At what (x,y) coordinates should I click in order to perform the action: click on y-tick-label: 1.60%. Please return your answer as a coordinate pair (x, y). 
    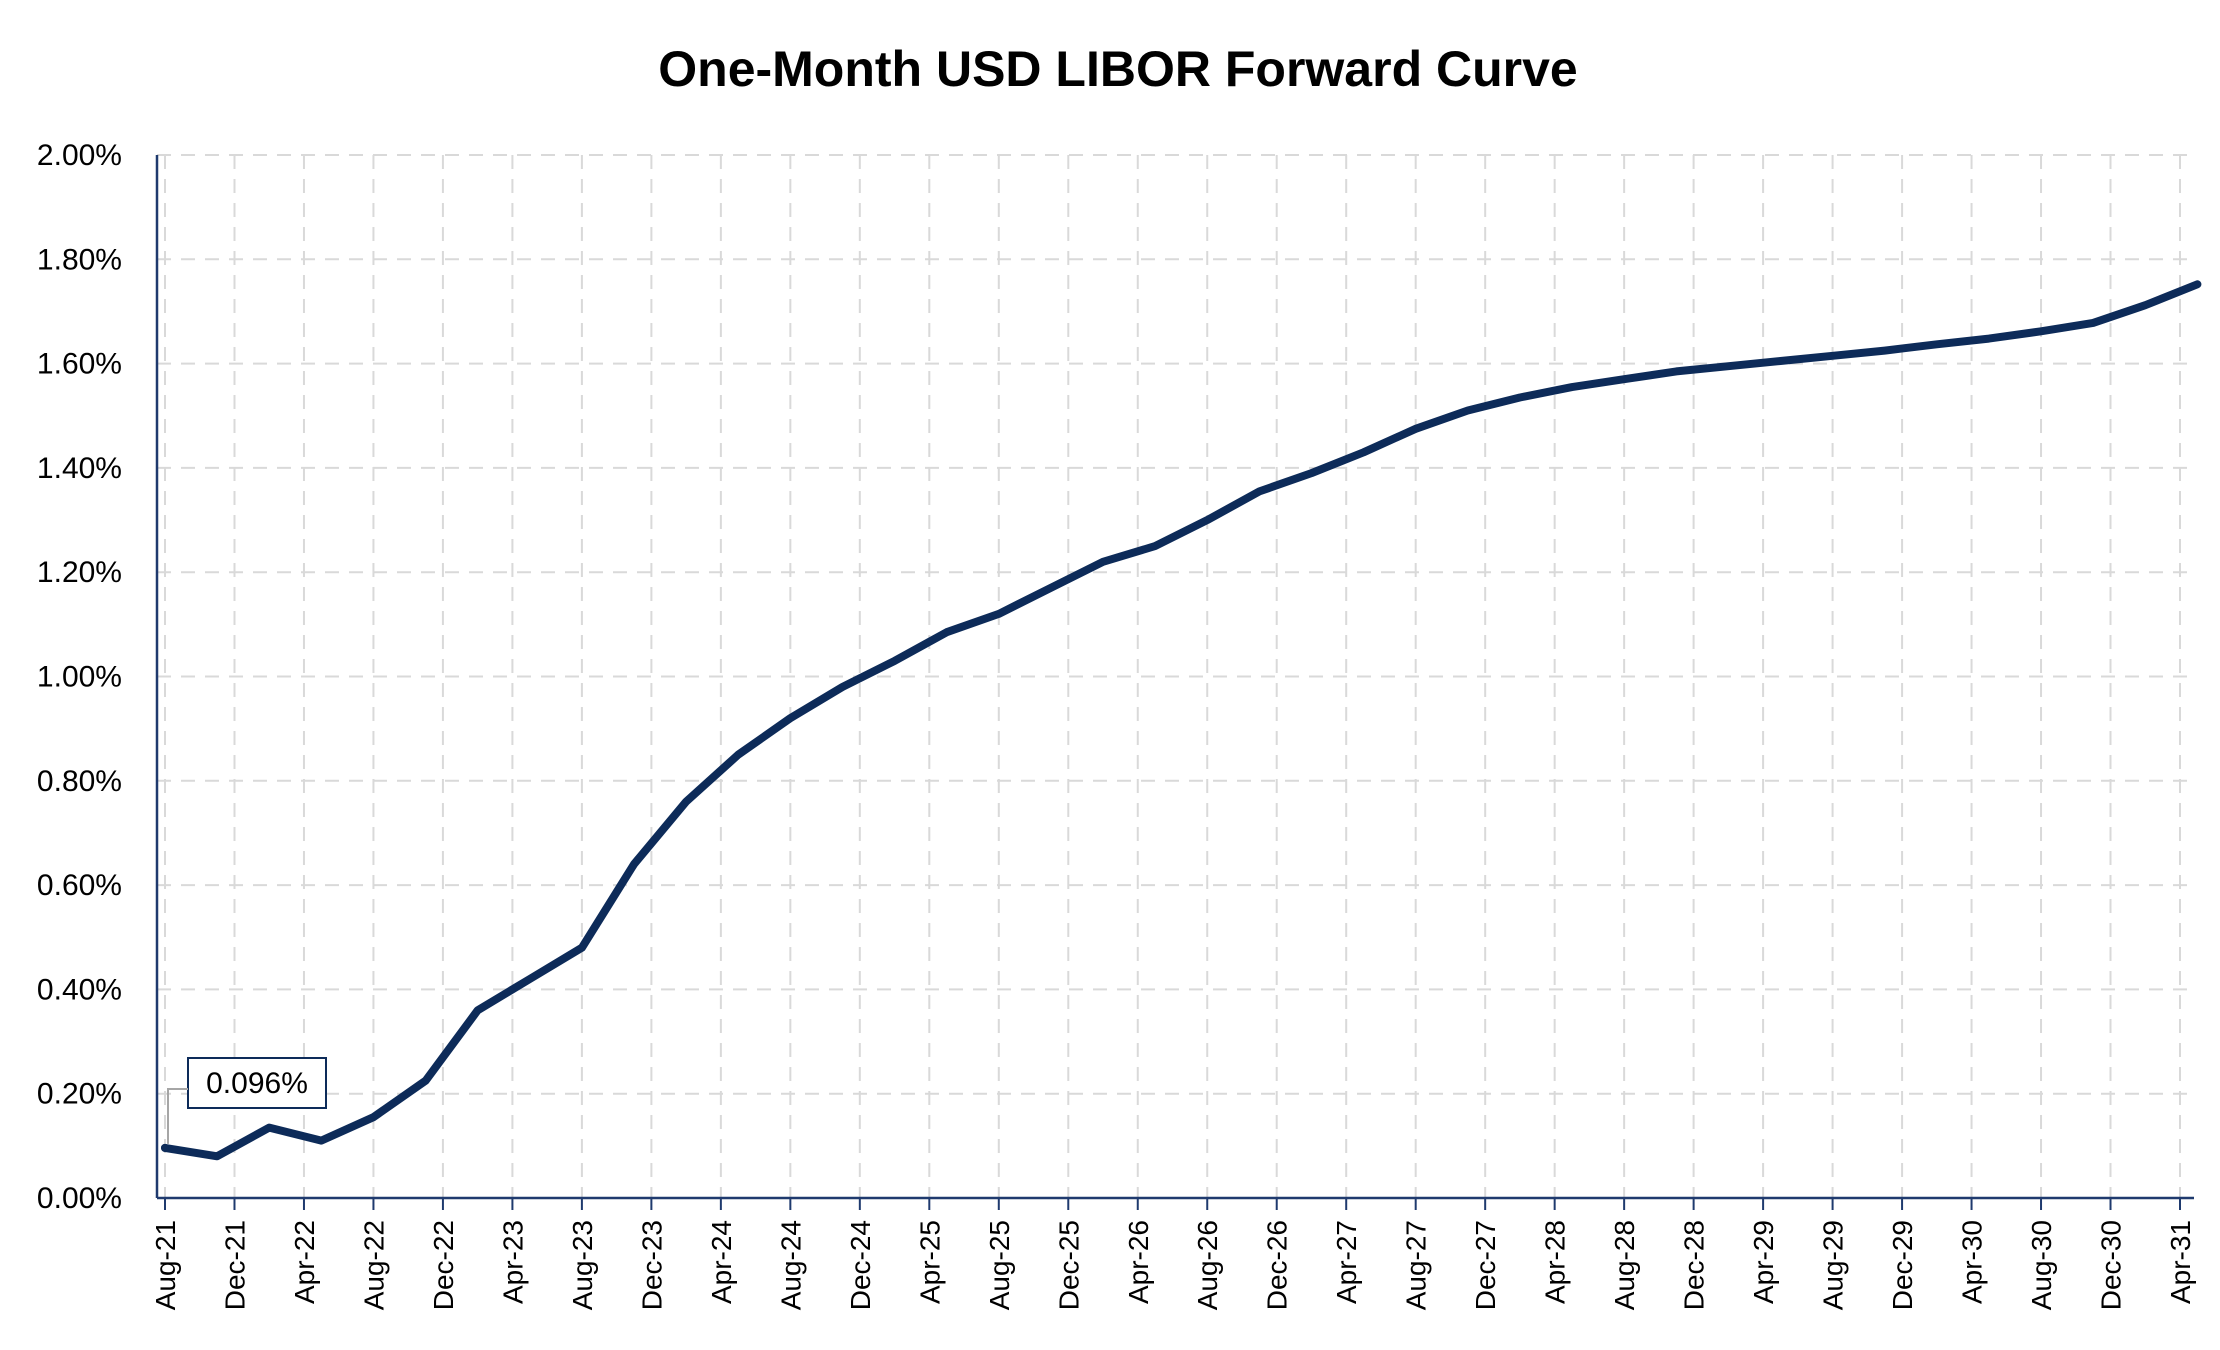
    Looking at the image, I should click on (79, 364).